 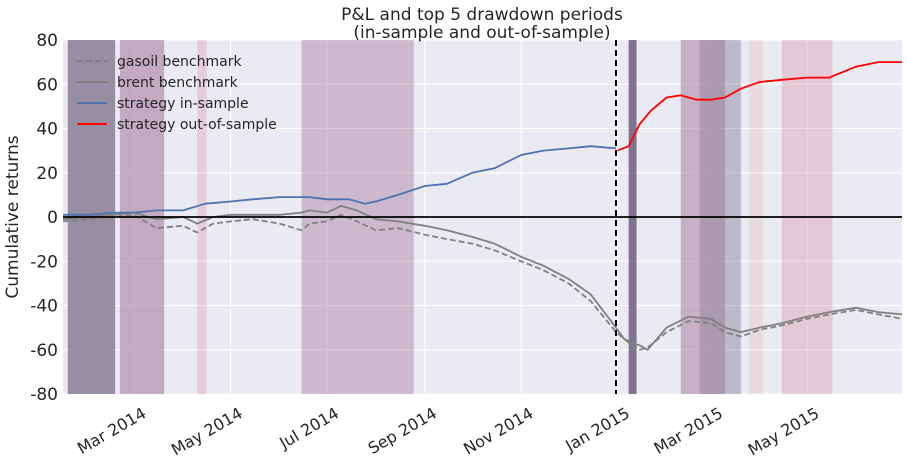 What do you see at coordinates (111, 430) in the screenshot?
I see `x-tick-label-0: Mar 2014` at bounding box center [111, 430].